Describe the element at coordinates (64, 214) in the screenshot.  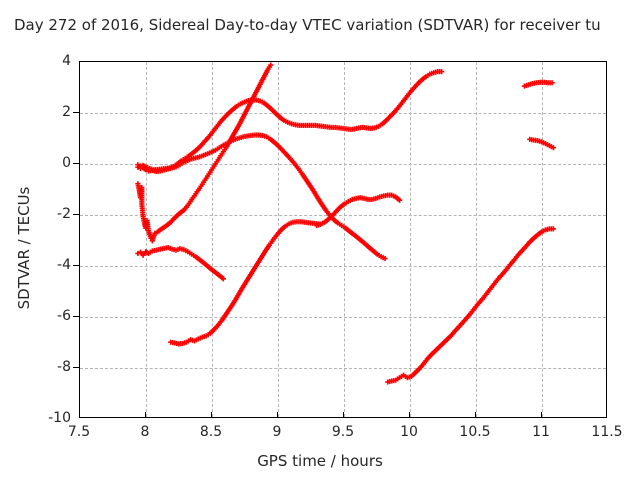
I see `y-tick-label: -2` at that location.